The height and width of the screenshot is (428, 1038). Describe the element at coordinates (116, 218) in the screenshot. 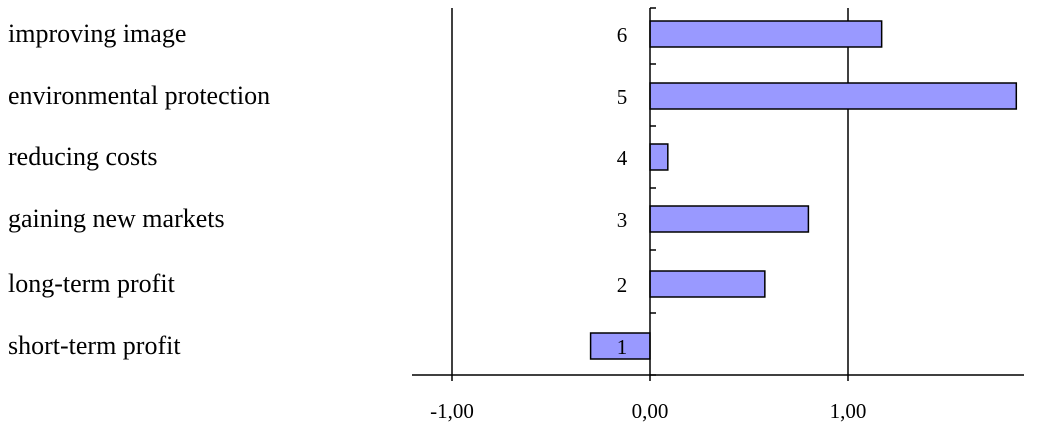

I see `category-label: gaining new markets` at that location.